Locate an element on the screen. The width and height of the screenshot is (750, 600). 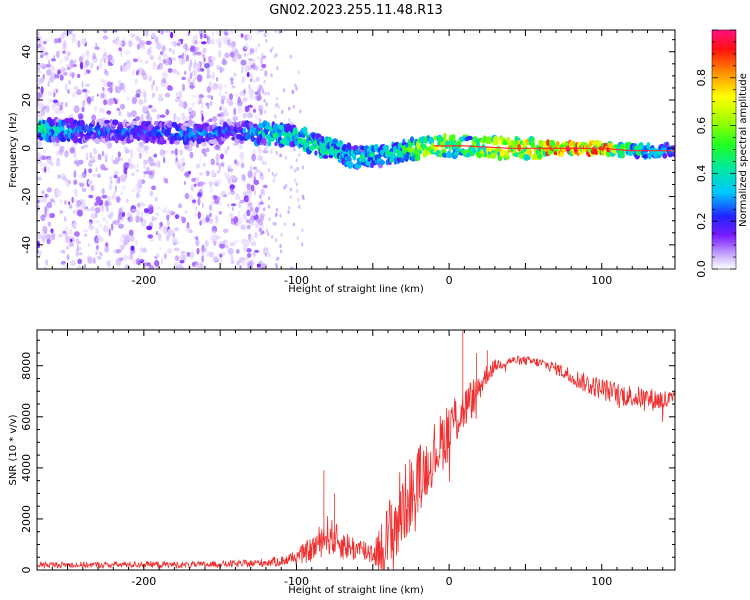
x-tick-label: -100 is located at coordinates (296, 581).